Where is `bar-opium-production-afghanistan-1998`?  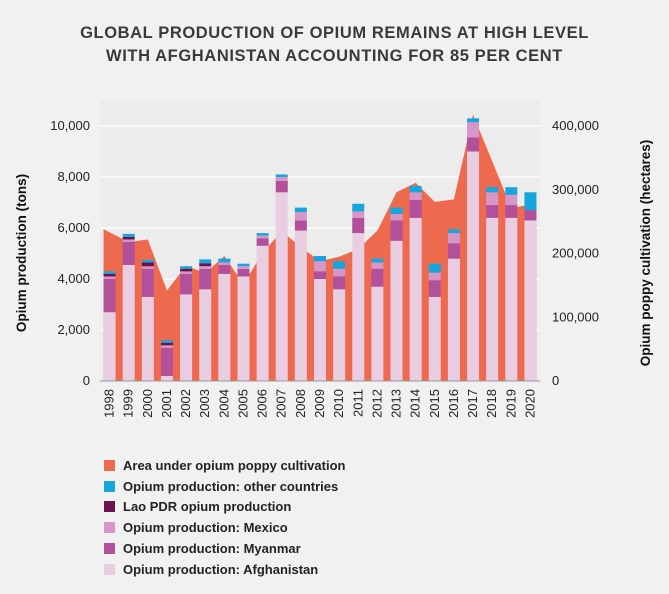
bar-opium-production-afghanistan-1998 is located at coordinates (109, 346).